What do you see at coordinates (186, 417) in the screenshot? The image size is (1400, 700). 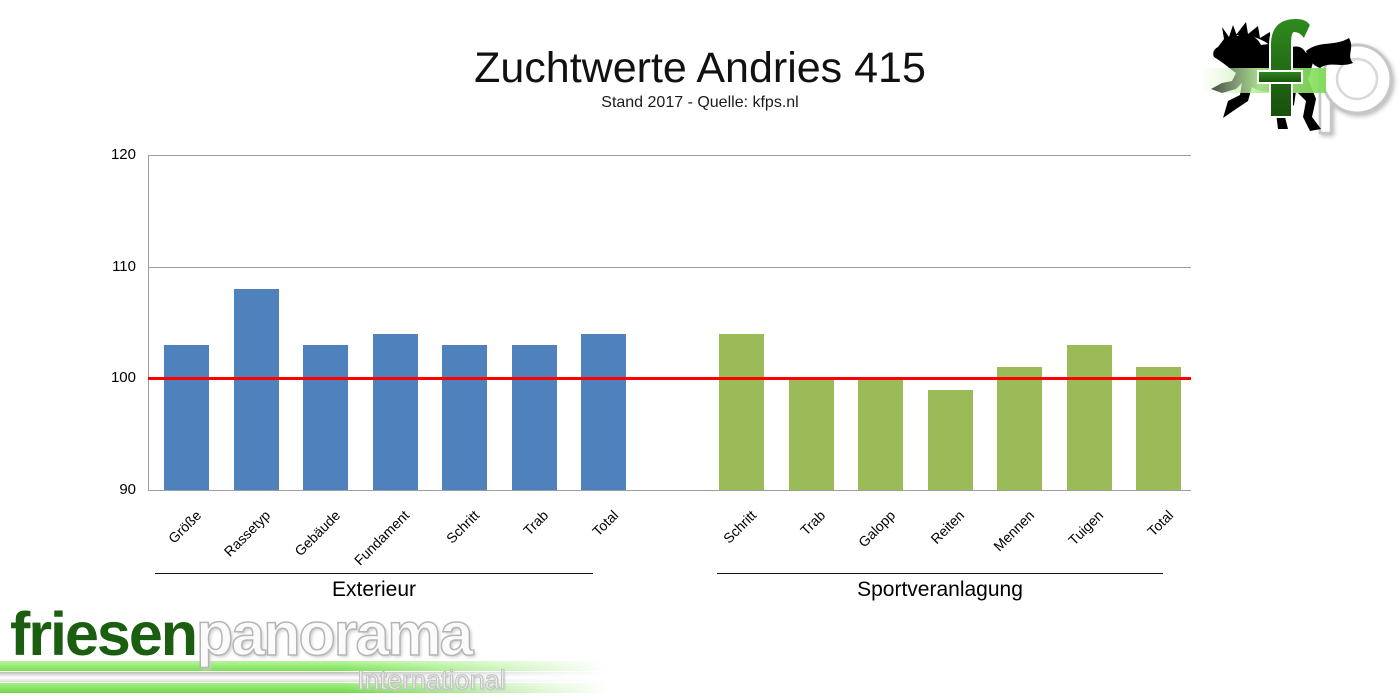 I see `bar-exterieur-größe` at bounding box center [186, 417].